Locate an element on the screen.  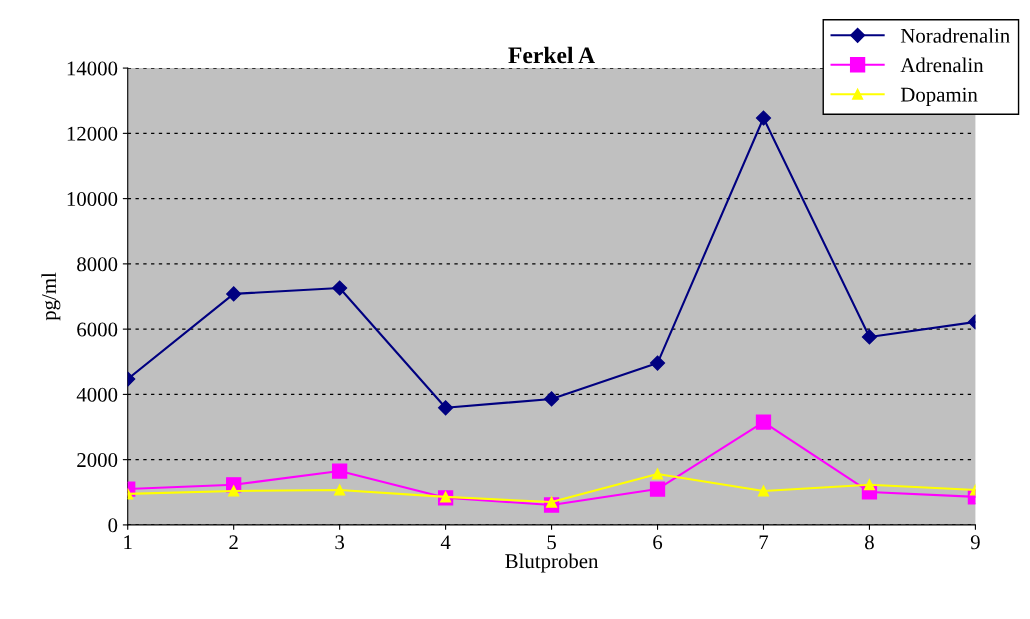
y-tick-label: 8000 is located at coordinates (97, 264).